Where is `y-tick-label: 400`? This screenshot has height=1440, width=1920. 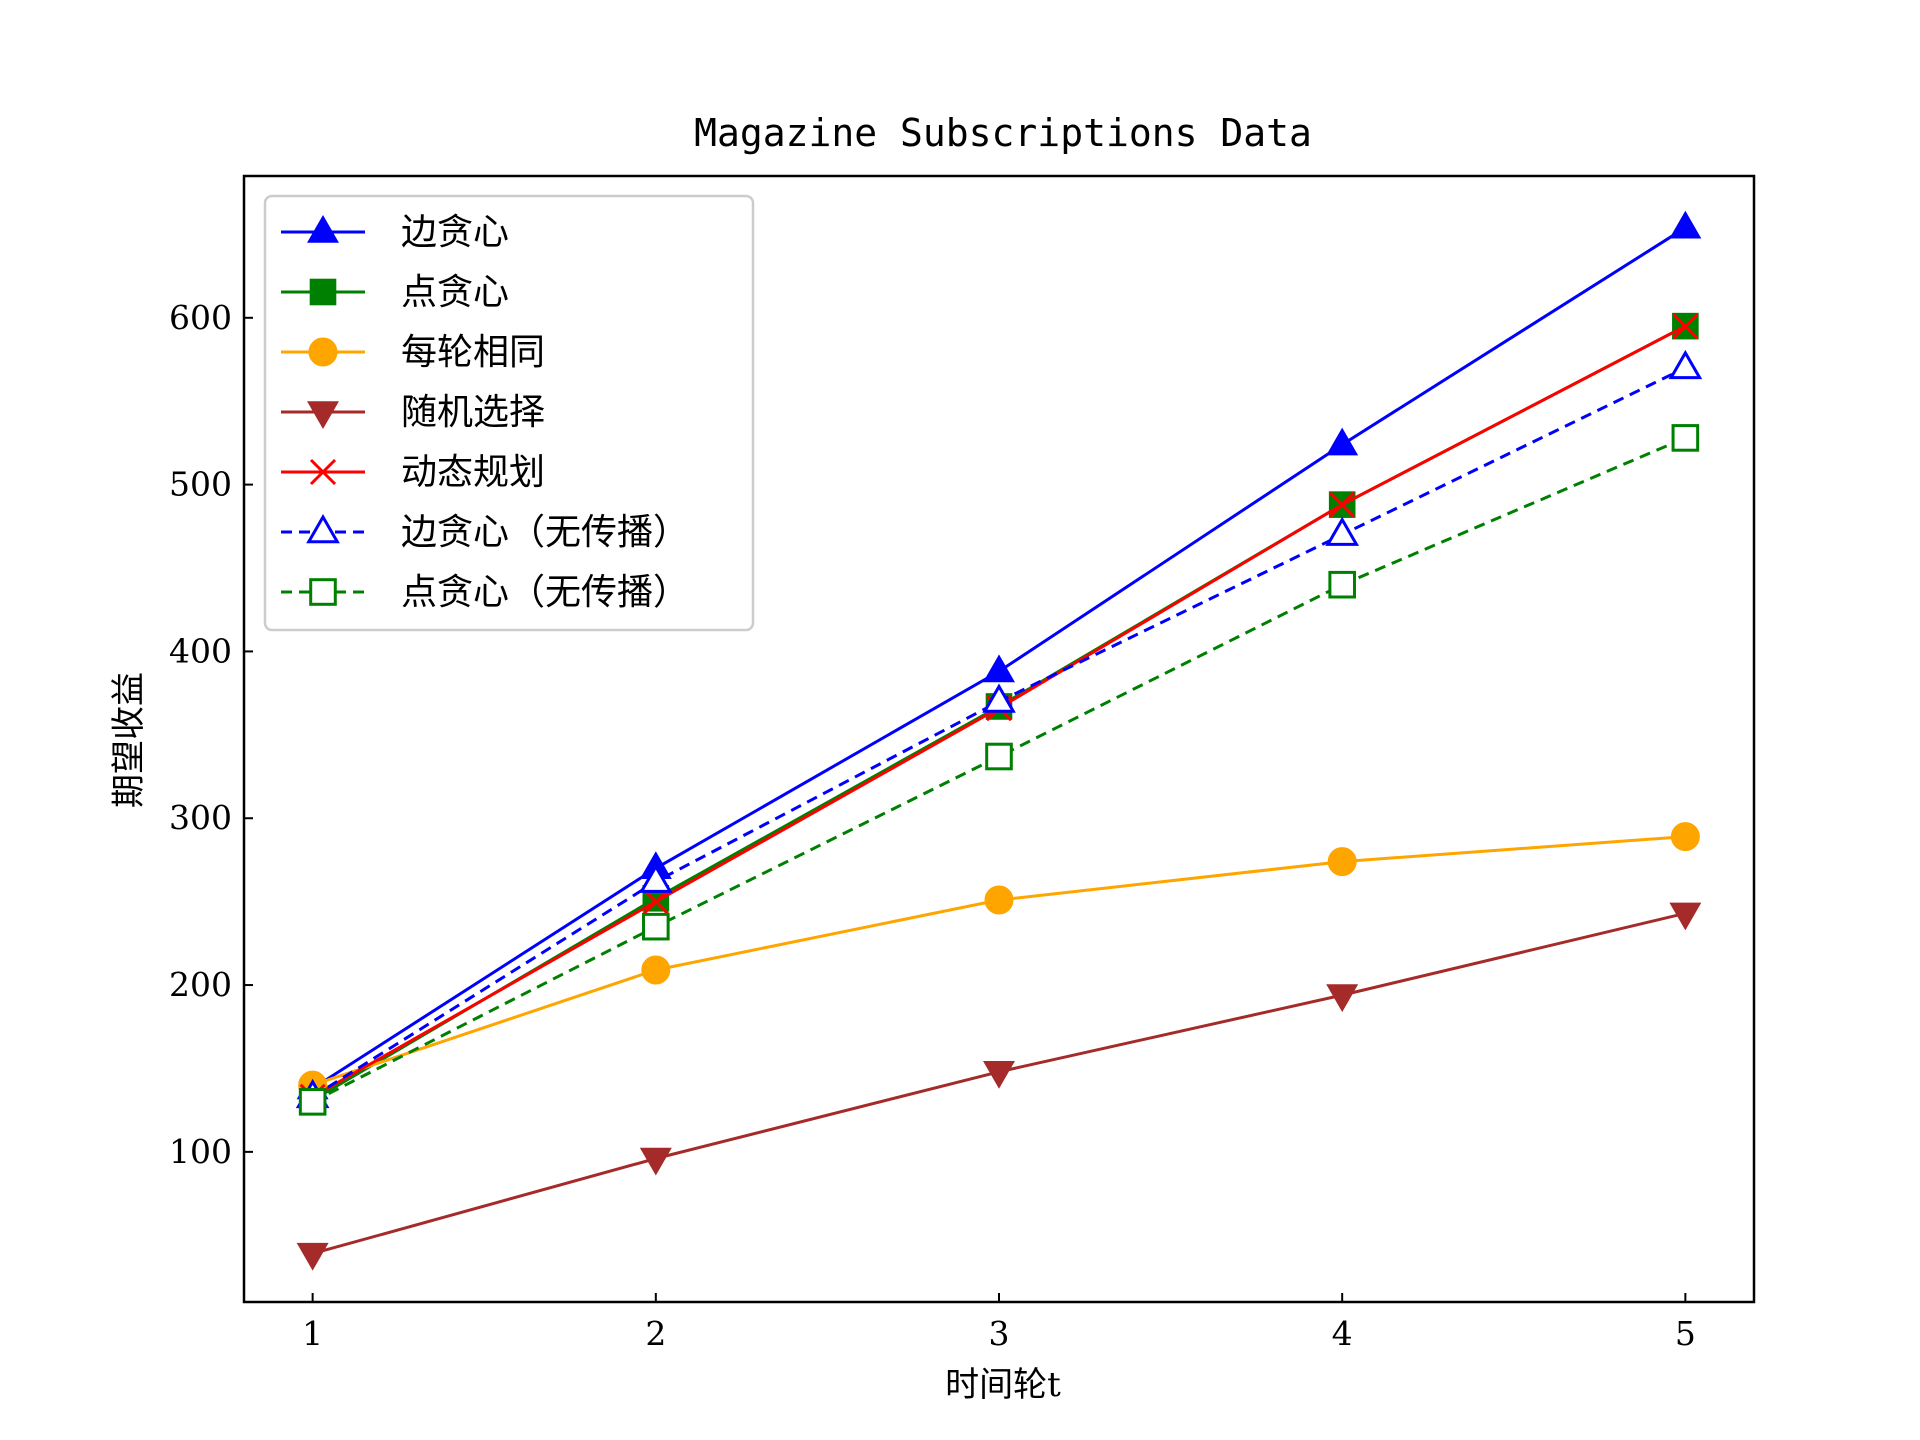
y-tick-label: 400 is located at coordinates (200, 650).